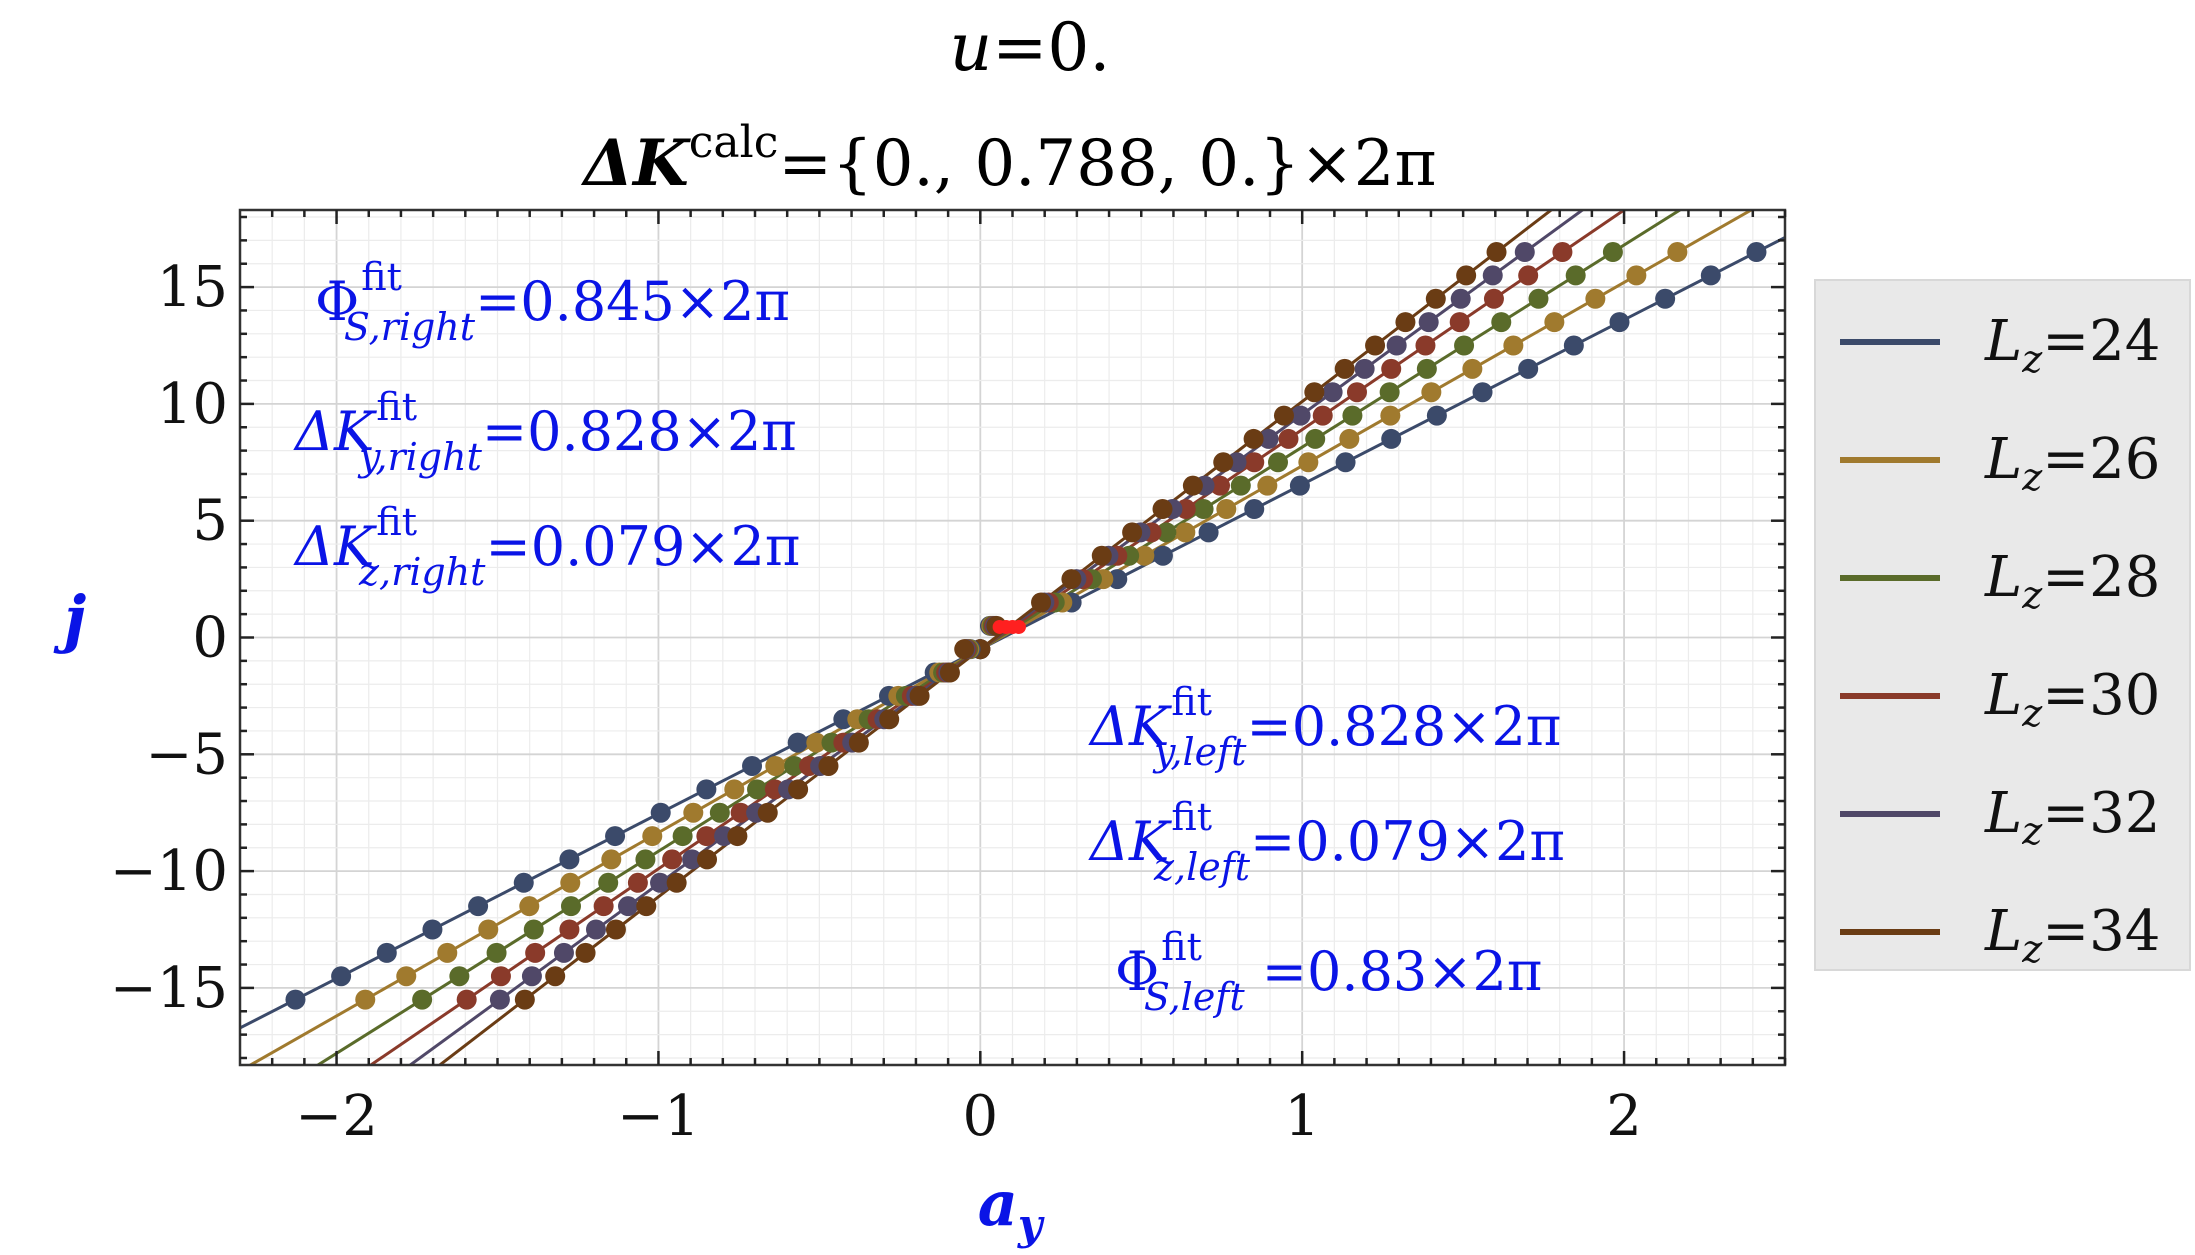 Image resolution: width=2195 pixels, height=1255 pixels. What do you see at coordinates (980, 1116) in the screenshot?
I see `x-tick-label: 0` at bounding box center [980, 1116].